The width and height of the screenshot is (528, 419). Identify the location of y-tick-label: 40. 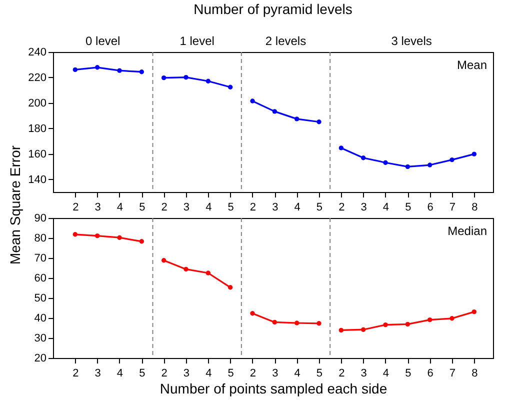
(40, 318).